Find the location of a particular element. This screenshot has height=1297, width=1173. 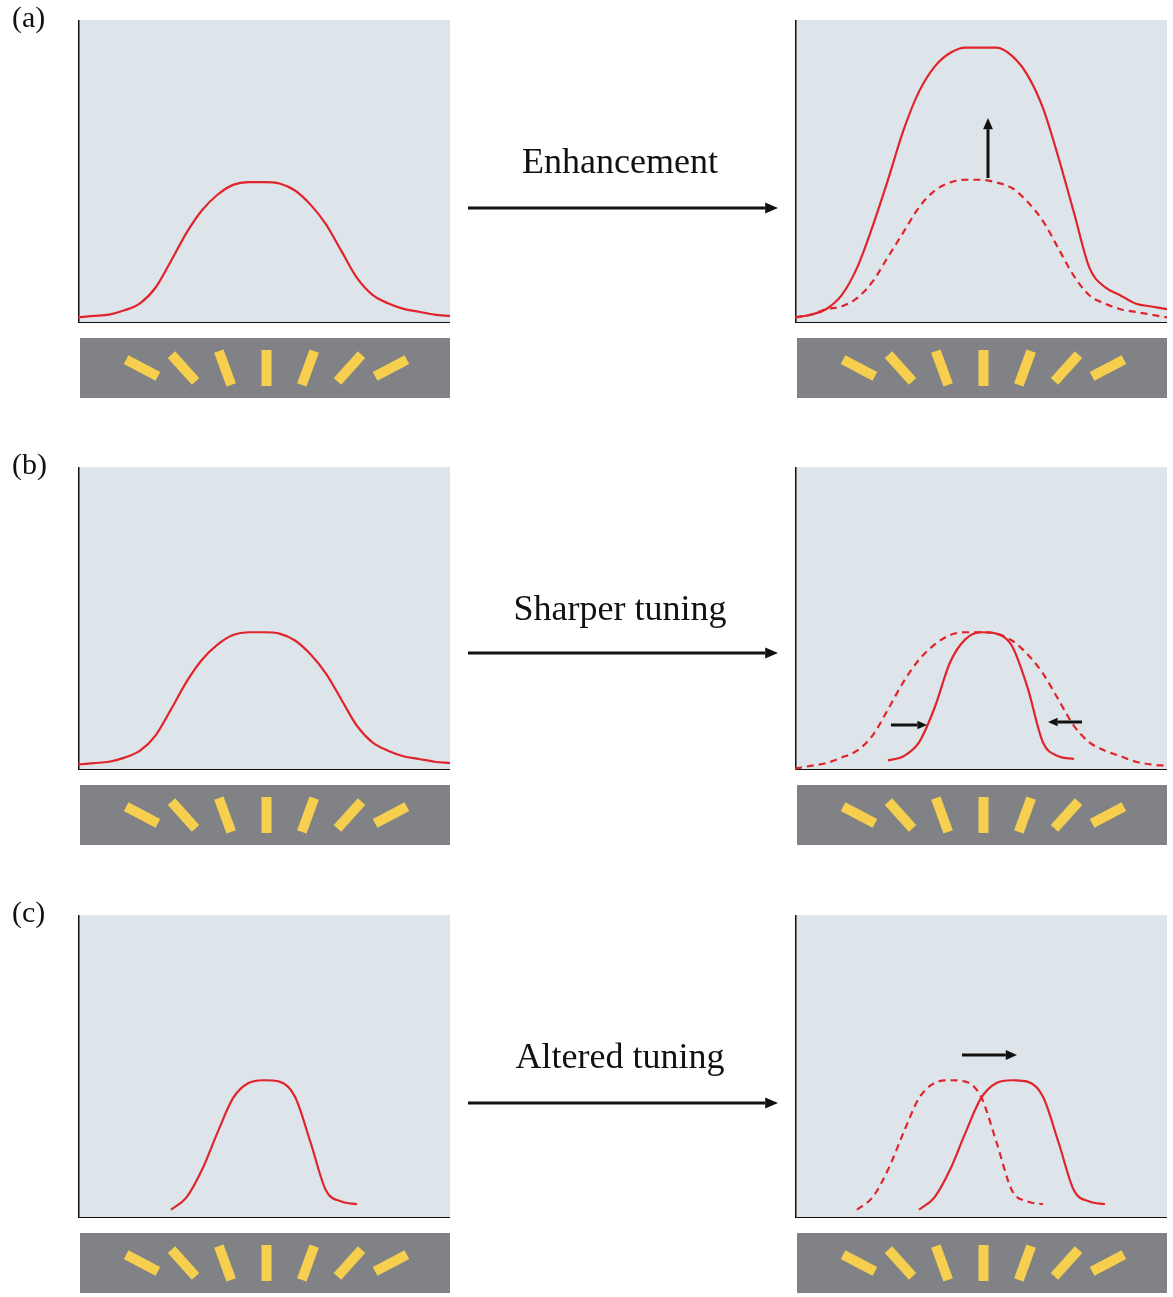

text: Enhancement is located at coordinates (620, 161).